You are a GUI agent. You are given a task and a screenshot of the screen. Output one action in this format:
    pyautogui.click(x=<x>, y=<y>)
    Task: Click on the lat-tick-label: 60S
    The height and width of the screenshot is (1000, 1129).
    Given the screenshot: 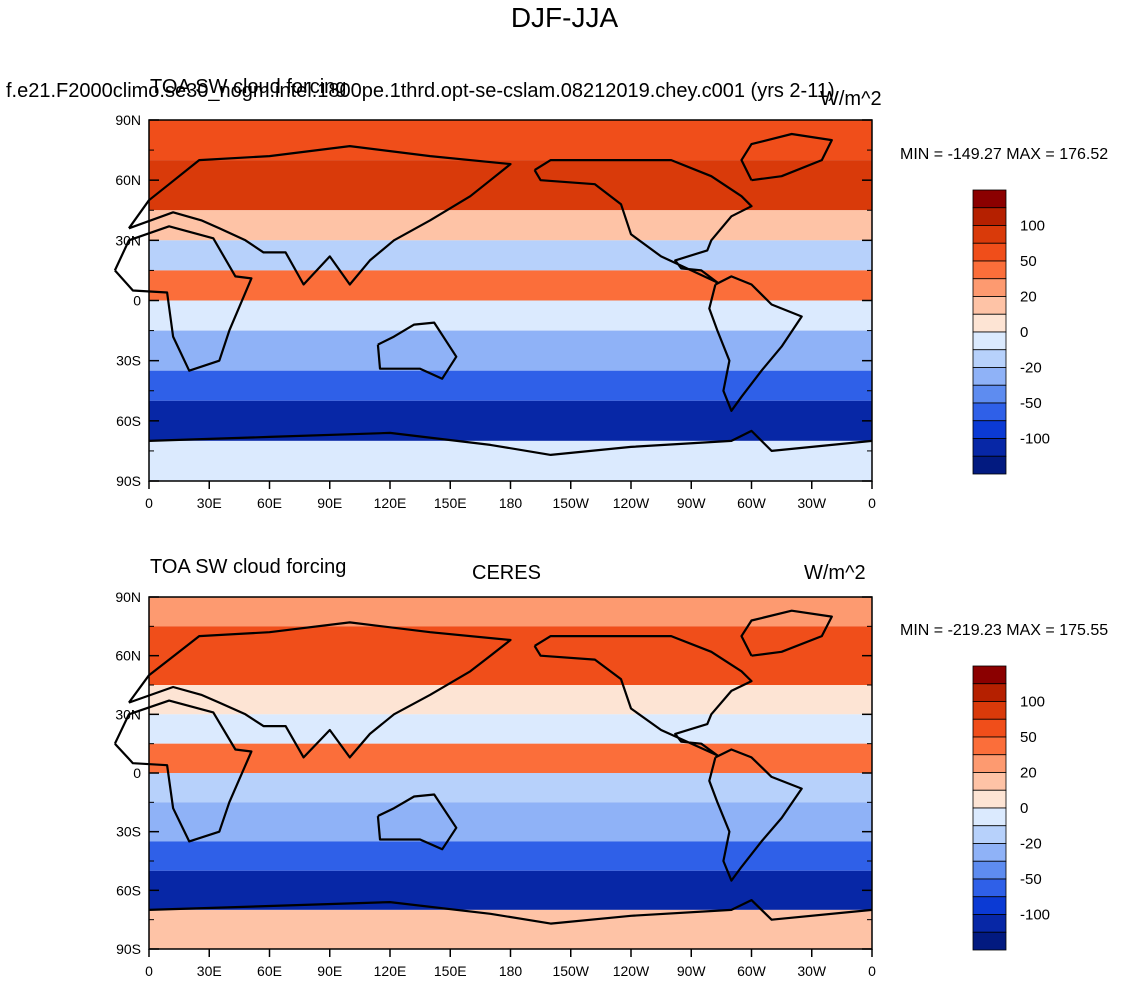 What is the action you would take?
    pyautogui.click(x=128, y=421)
    